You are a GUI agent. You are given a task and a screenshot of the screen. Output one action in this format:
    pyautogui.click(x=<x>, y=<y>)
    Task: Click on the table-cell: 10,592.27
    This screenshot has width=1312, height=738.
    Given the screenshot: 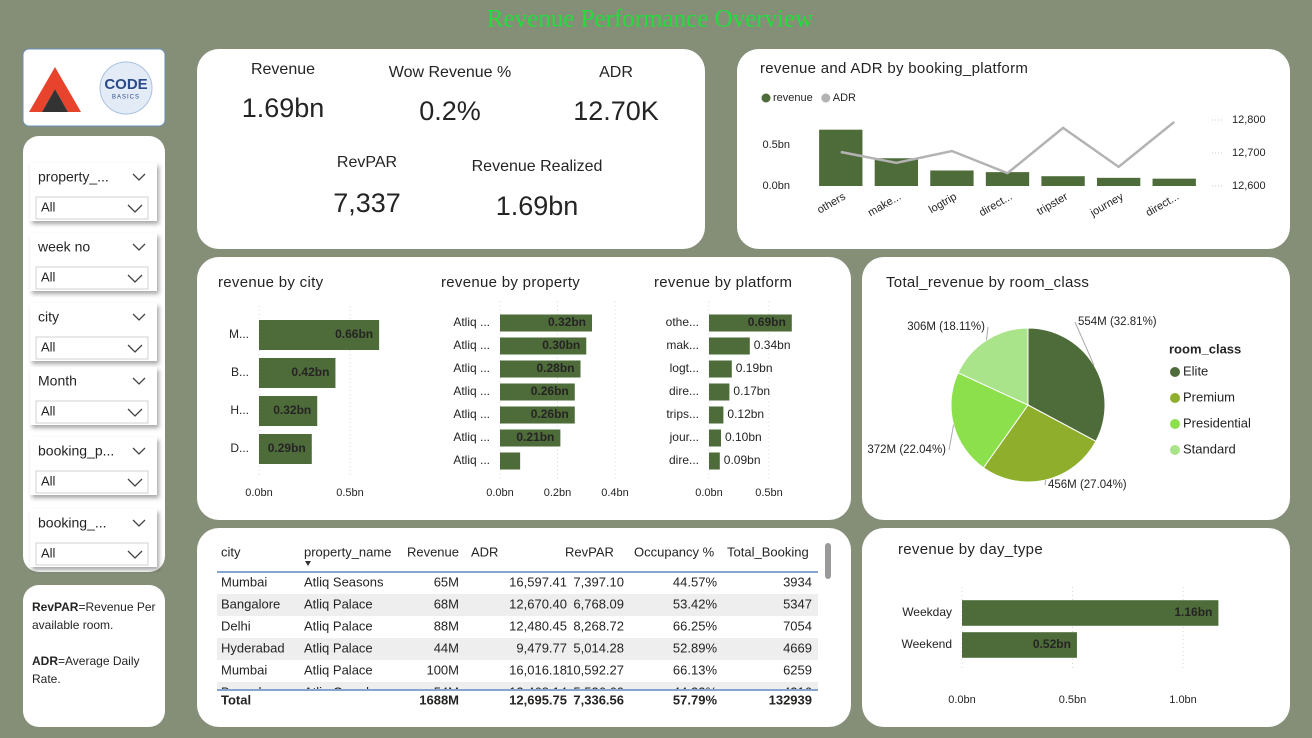 What is the action you would take?
    pyautogui.click(x=595, y=669)
    